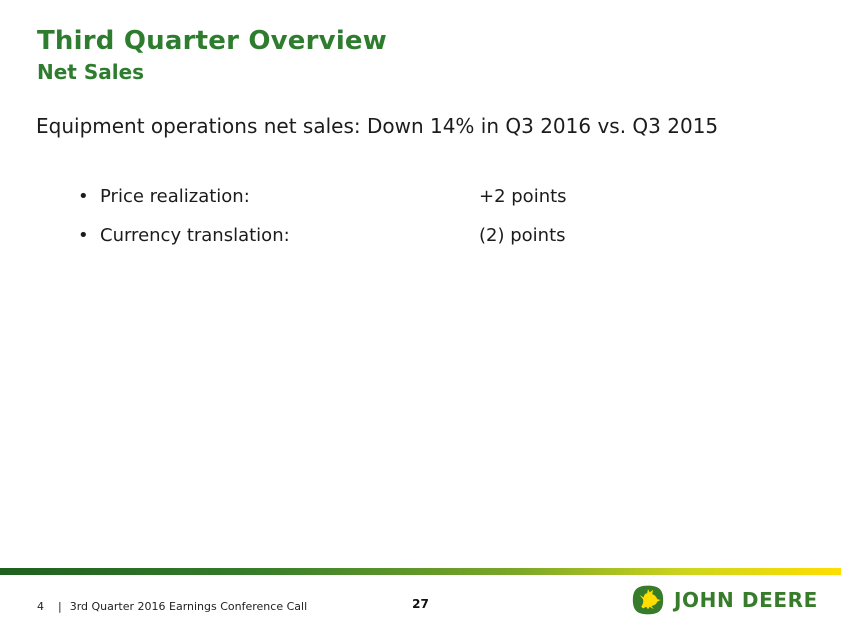  I want to click on slide-subtitle: Net Sales, so click(91, 72).